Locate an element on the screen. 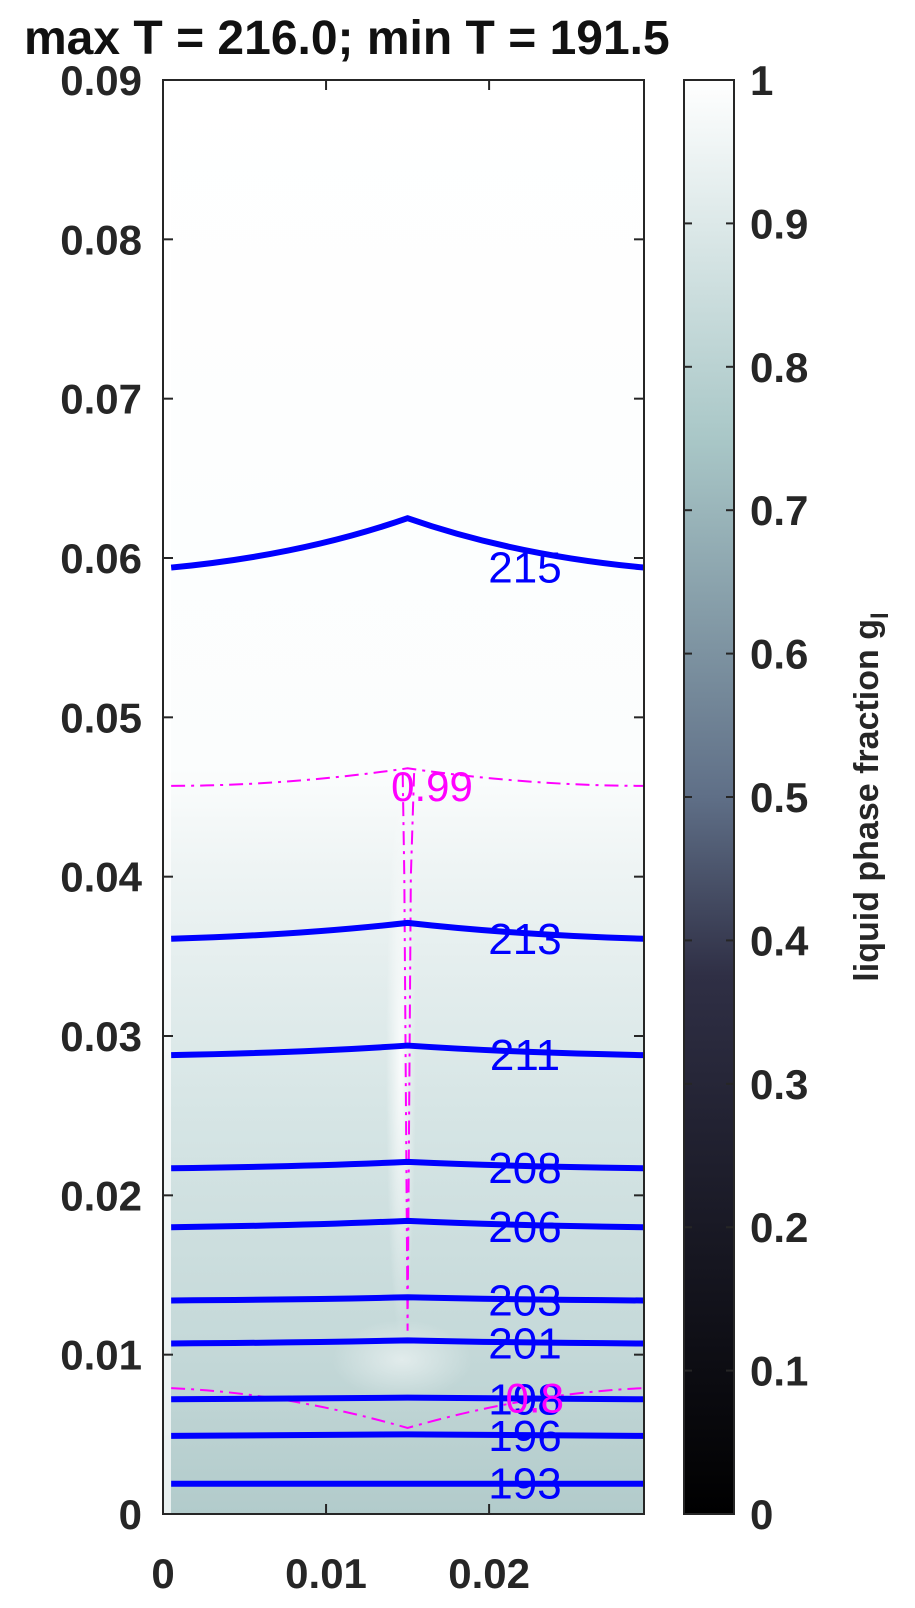 The image size is (915, 1608). colorbar-label: liquid phase fraction gl is located at coordinates (871, 796).